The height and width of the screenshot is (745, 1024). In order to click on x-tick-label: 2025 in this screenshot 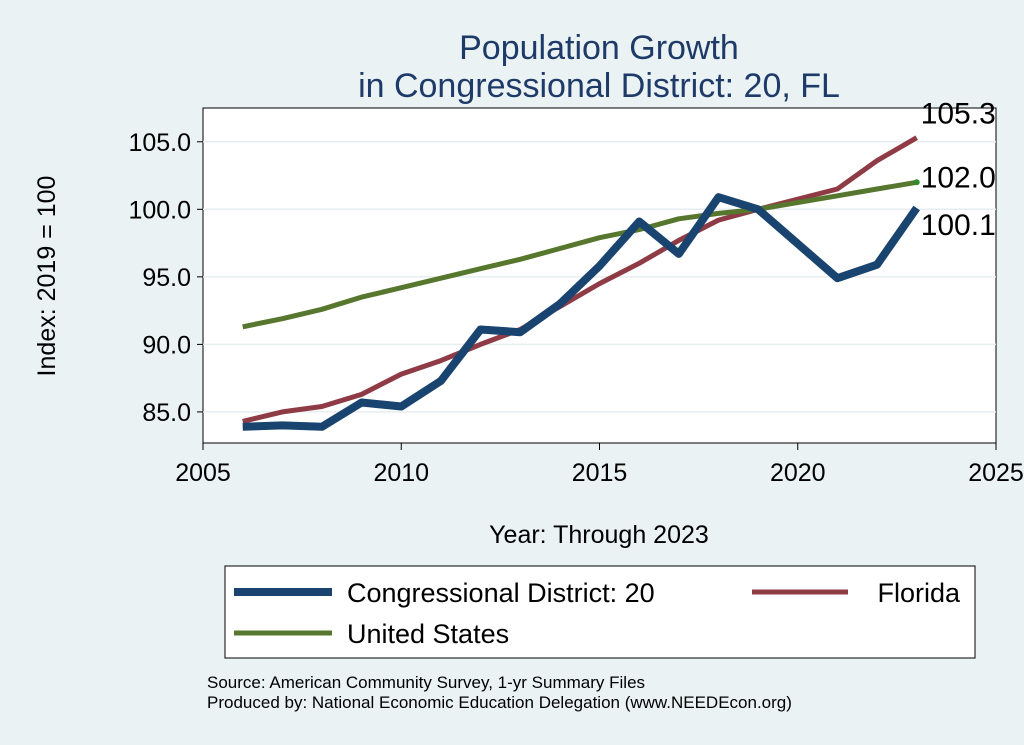, I will do `click(996, 473)`.